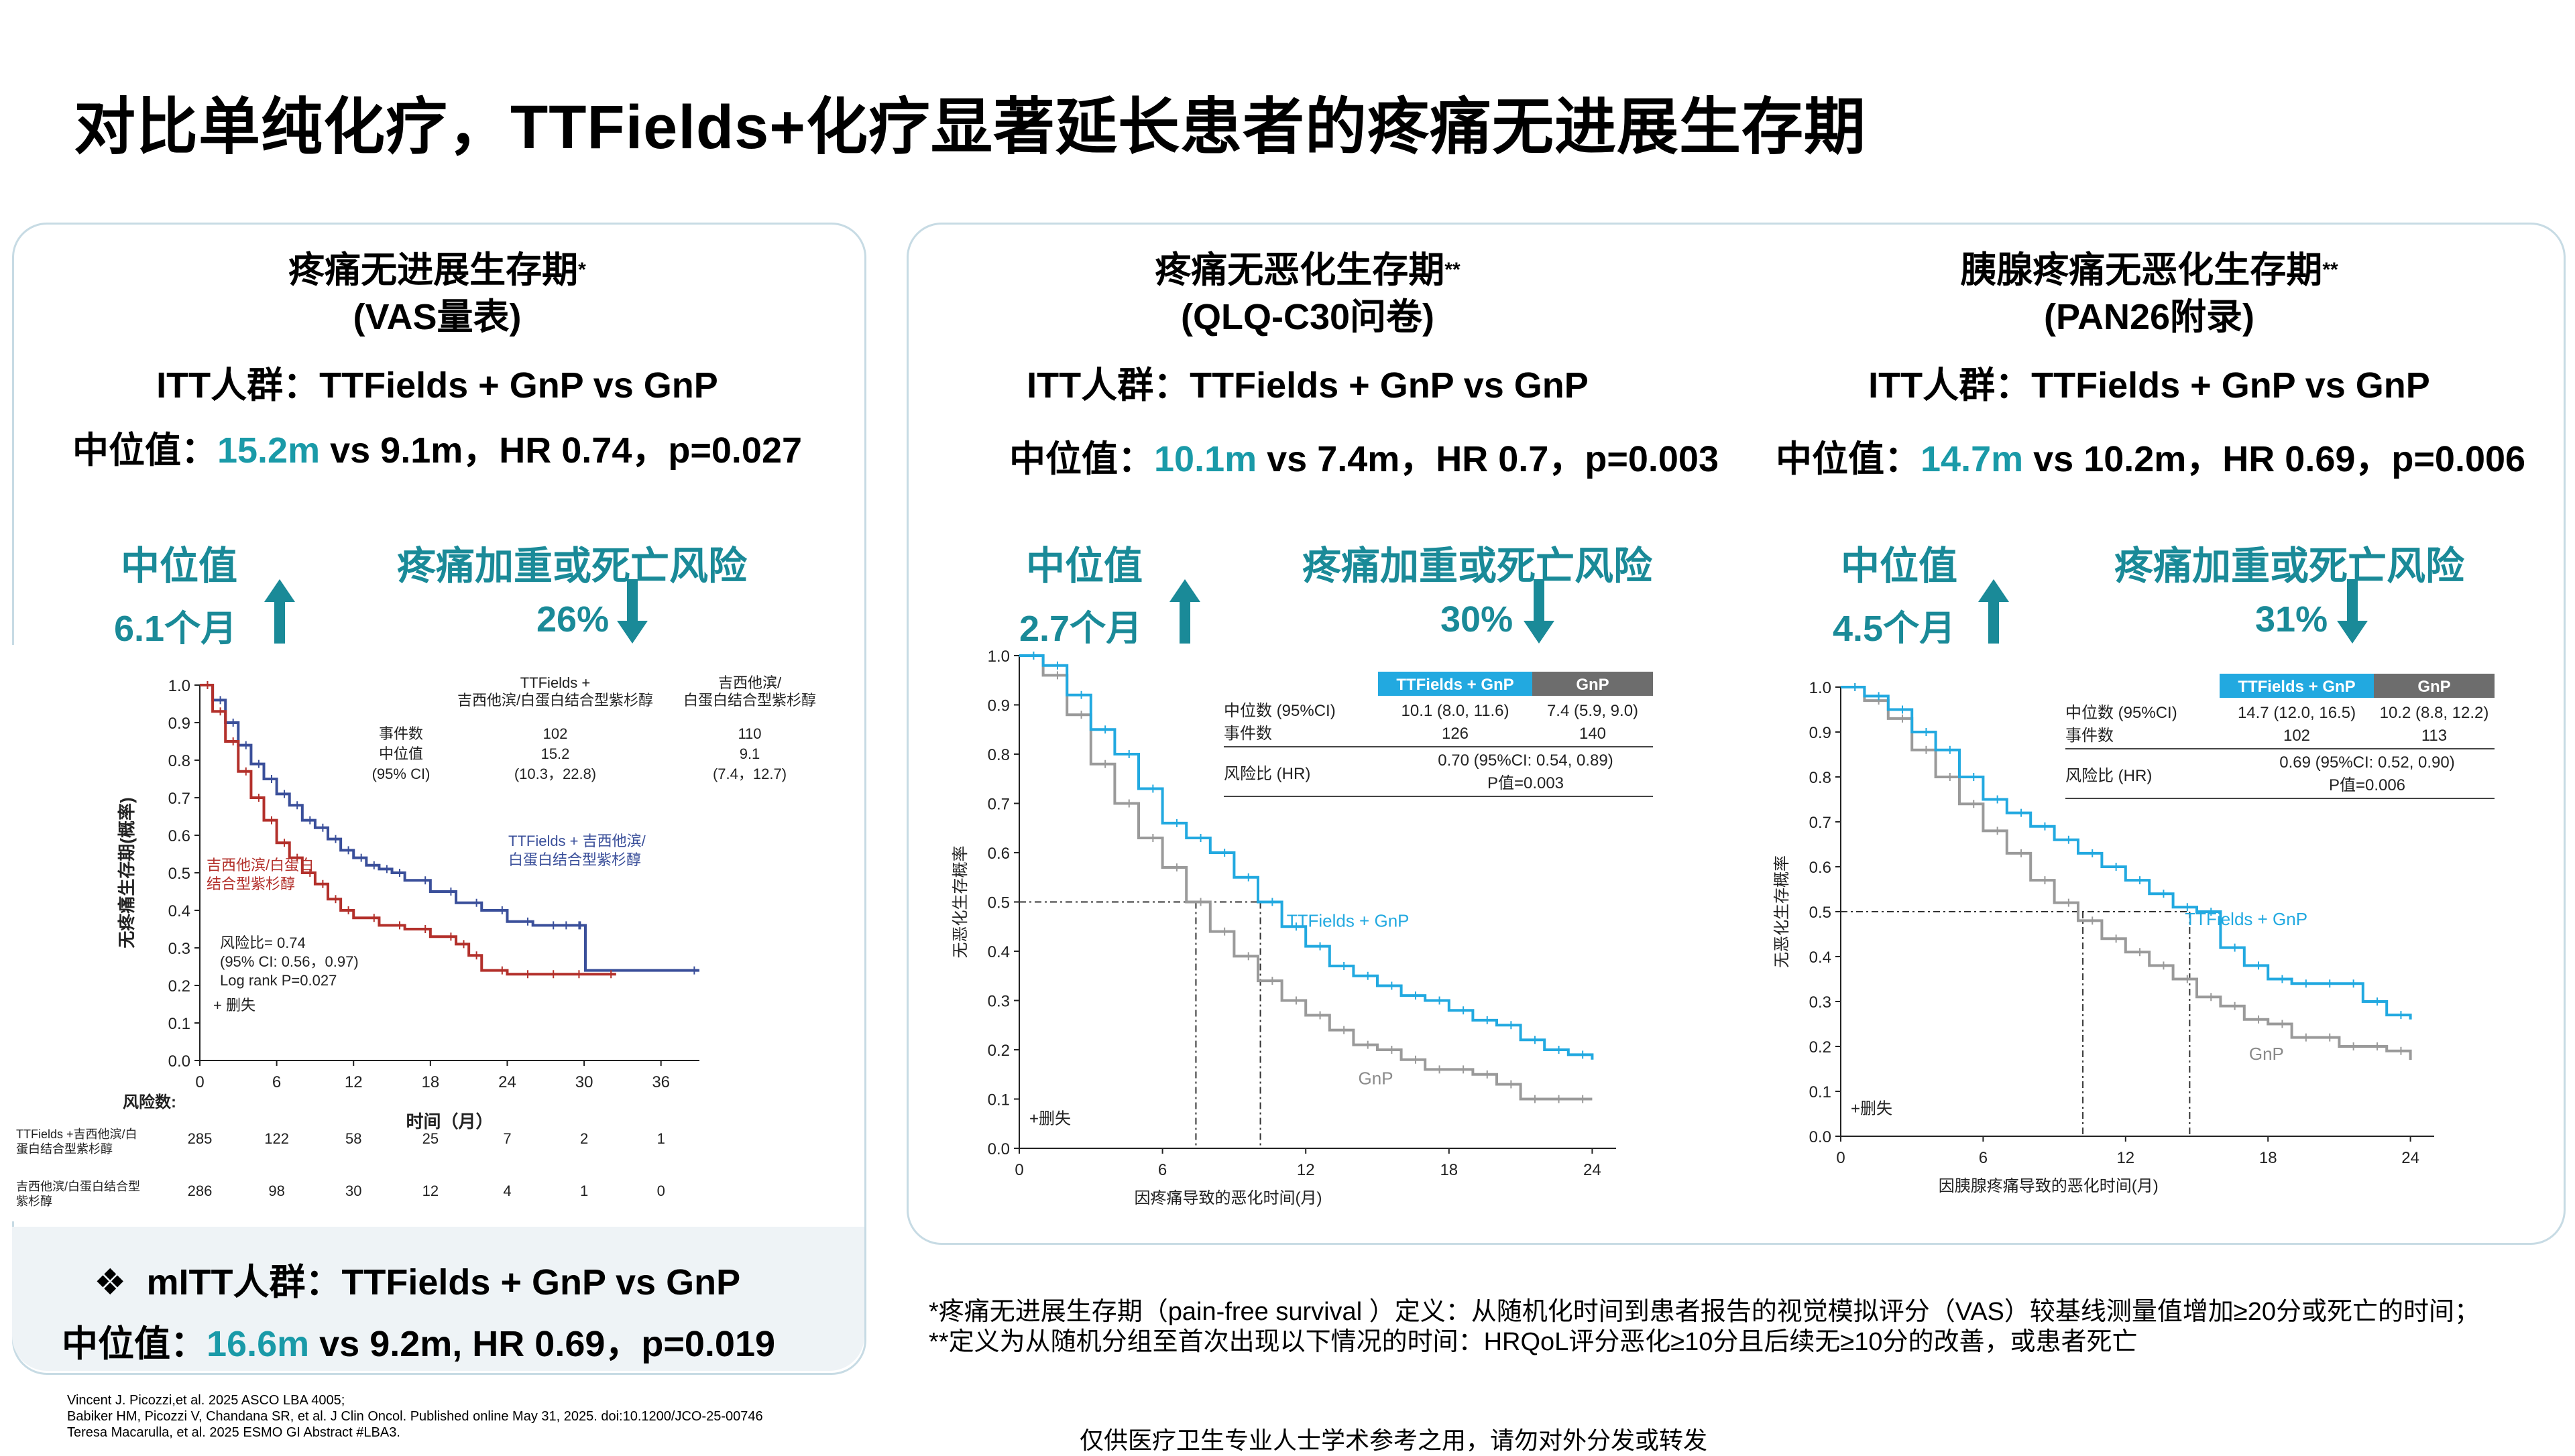  What do you see at coordinates (1455, 684) in the screenshot?
I see `table-header-ttf-bg` at bounding box center [1455, 684].